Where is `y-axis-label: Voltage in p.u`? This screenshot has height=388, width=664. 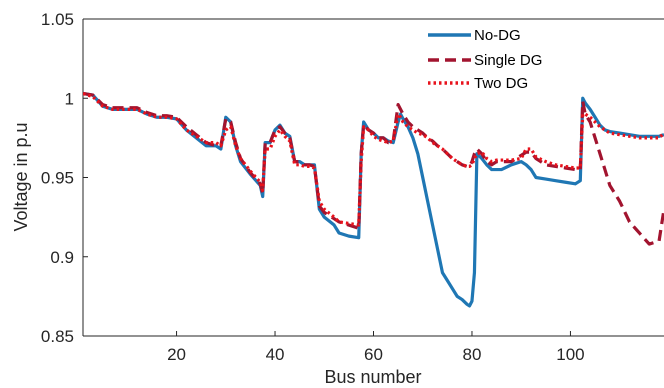 y-axis-label: Voltage in p.u is located at coordinates (21, 176).